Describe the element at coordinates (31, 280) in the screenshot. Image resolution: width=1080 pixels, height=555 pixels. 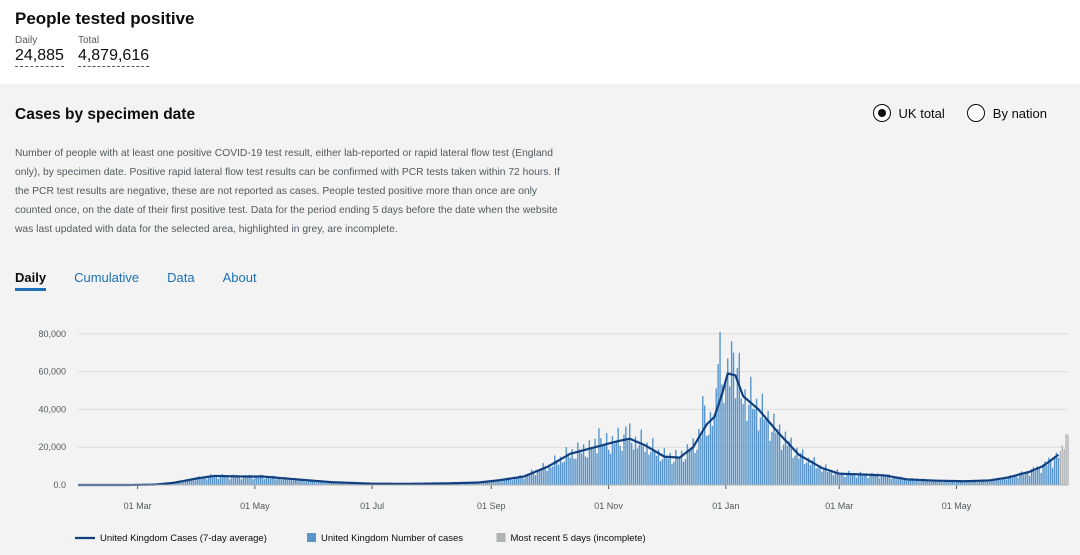
I see `tab-daily: Daily` at that location.